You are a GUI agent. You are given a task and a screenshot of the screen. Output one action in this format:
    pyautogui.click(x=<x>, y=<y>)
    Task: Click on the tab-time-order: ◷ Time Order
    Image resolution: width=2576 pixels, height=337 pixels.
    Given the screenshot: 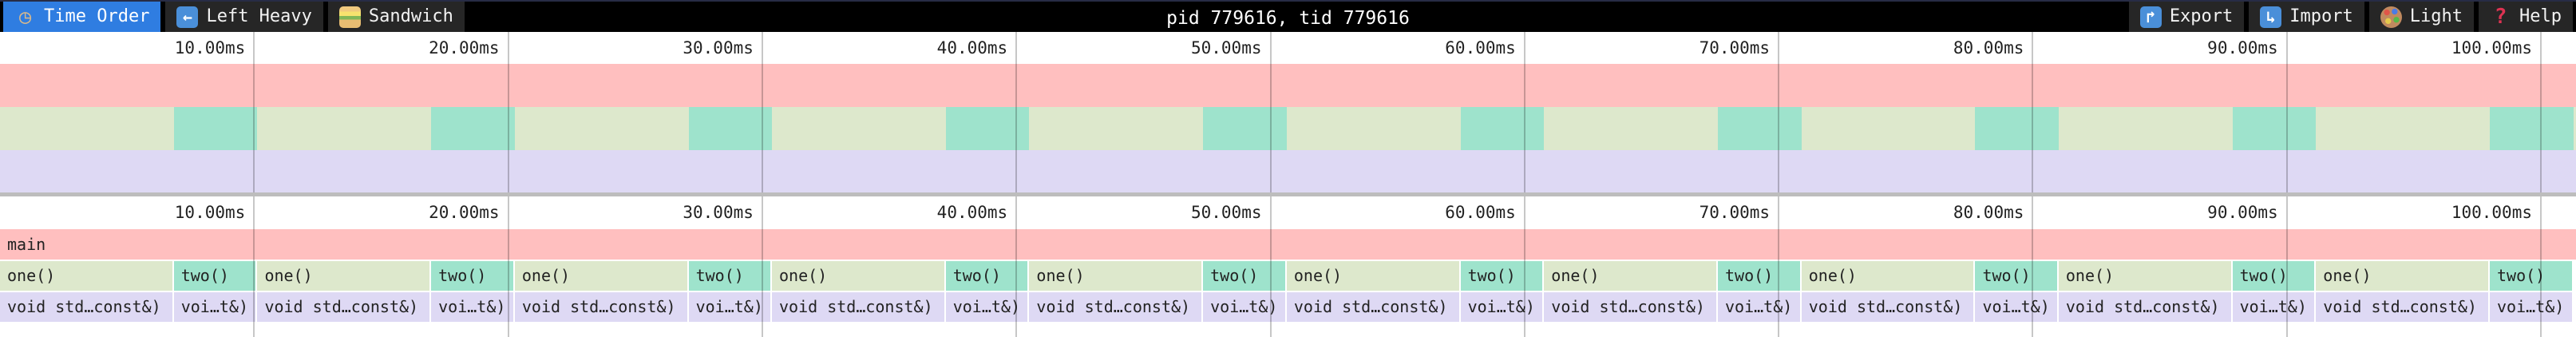 What is the action you would take?
    pyautogui.click(x=82, y=17)
    